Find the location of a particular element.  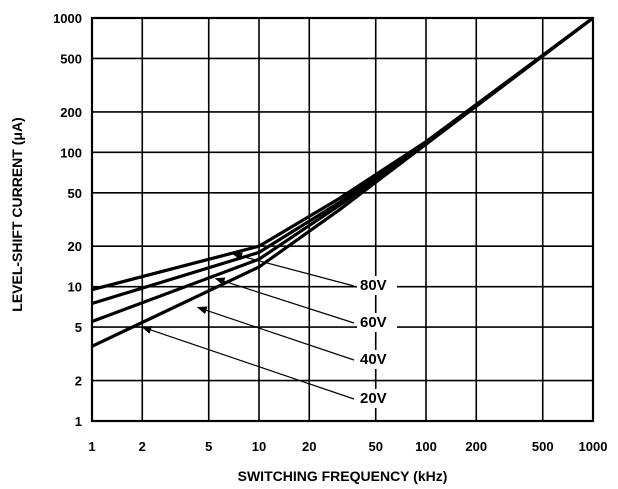

y-tick-label: 200 is located at coordinates (71, 112).